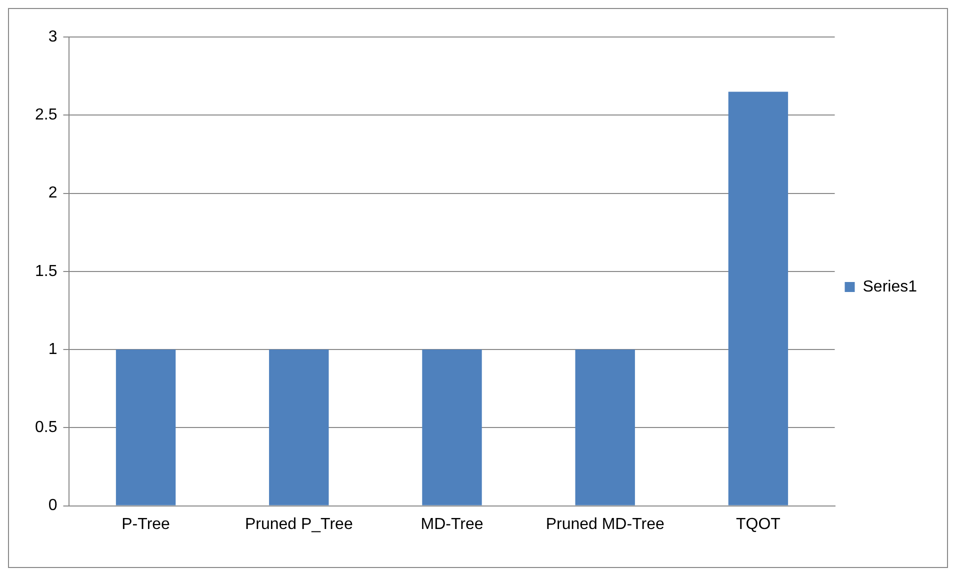 The height and width of the screenshot is (580, 958). What do you see at coordinates (46, 427) in the screenshot?
I see `y-tick-label: 0.5` at bounding box center [46, 427].